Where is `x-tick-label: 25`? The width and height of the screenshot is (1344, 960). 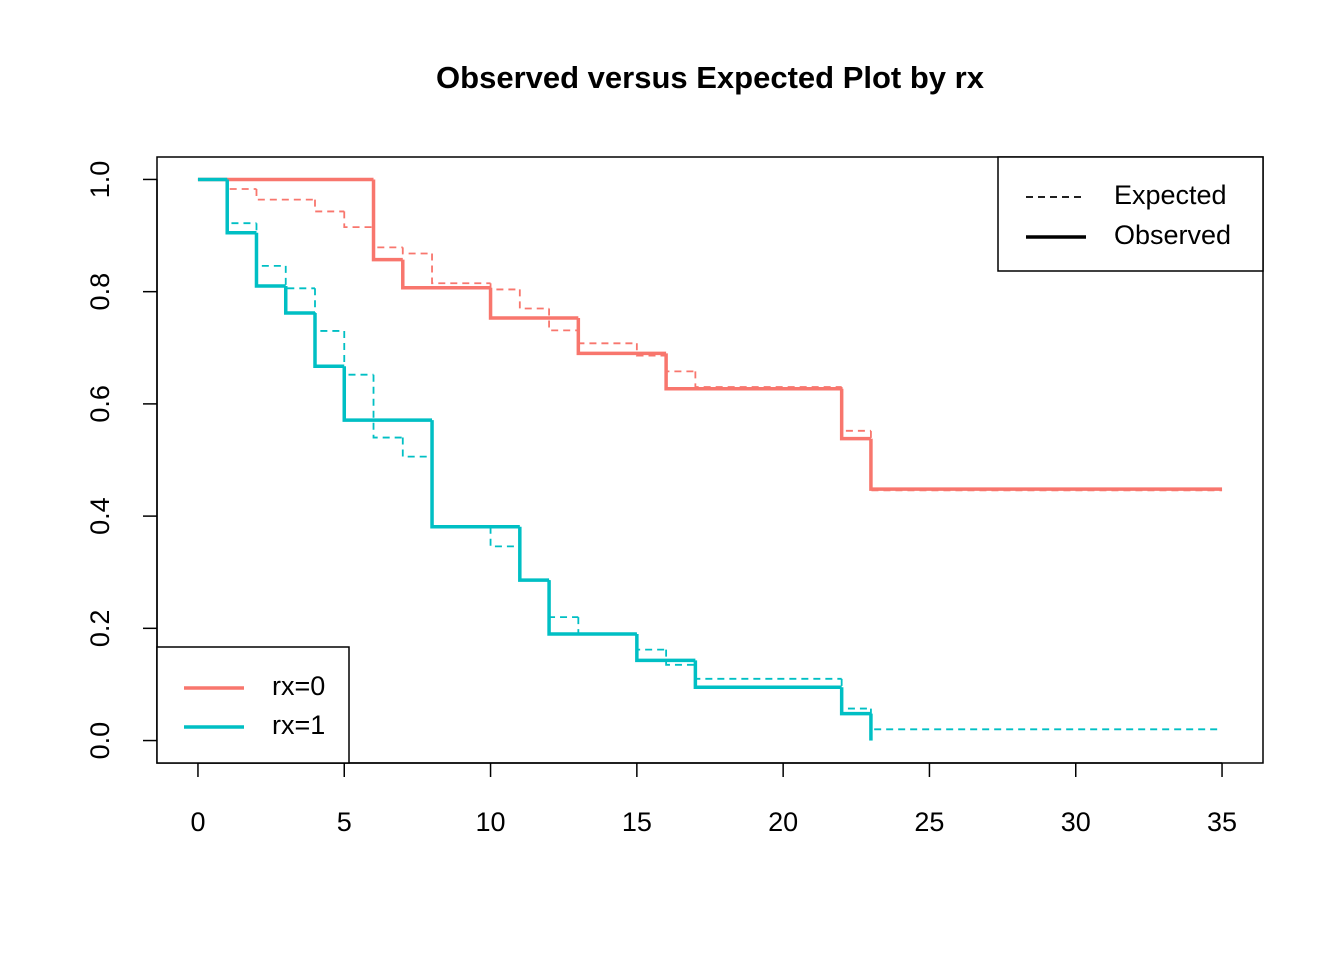
x-tick-label: 25 is located at coordinates (929, 822).